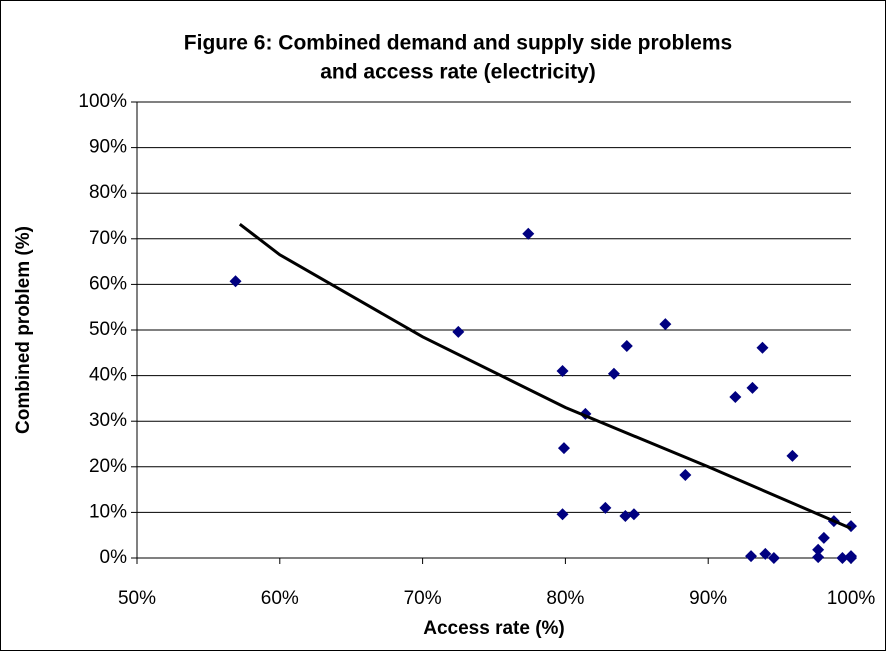  Describe the element at coordinates (565, 598) in the screenshot. I see `x-tick-label: 80%` at that location.